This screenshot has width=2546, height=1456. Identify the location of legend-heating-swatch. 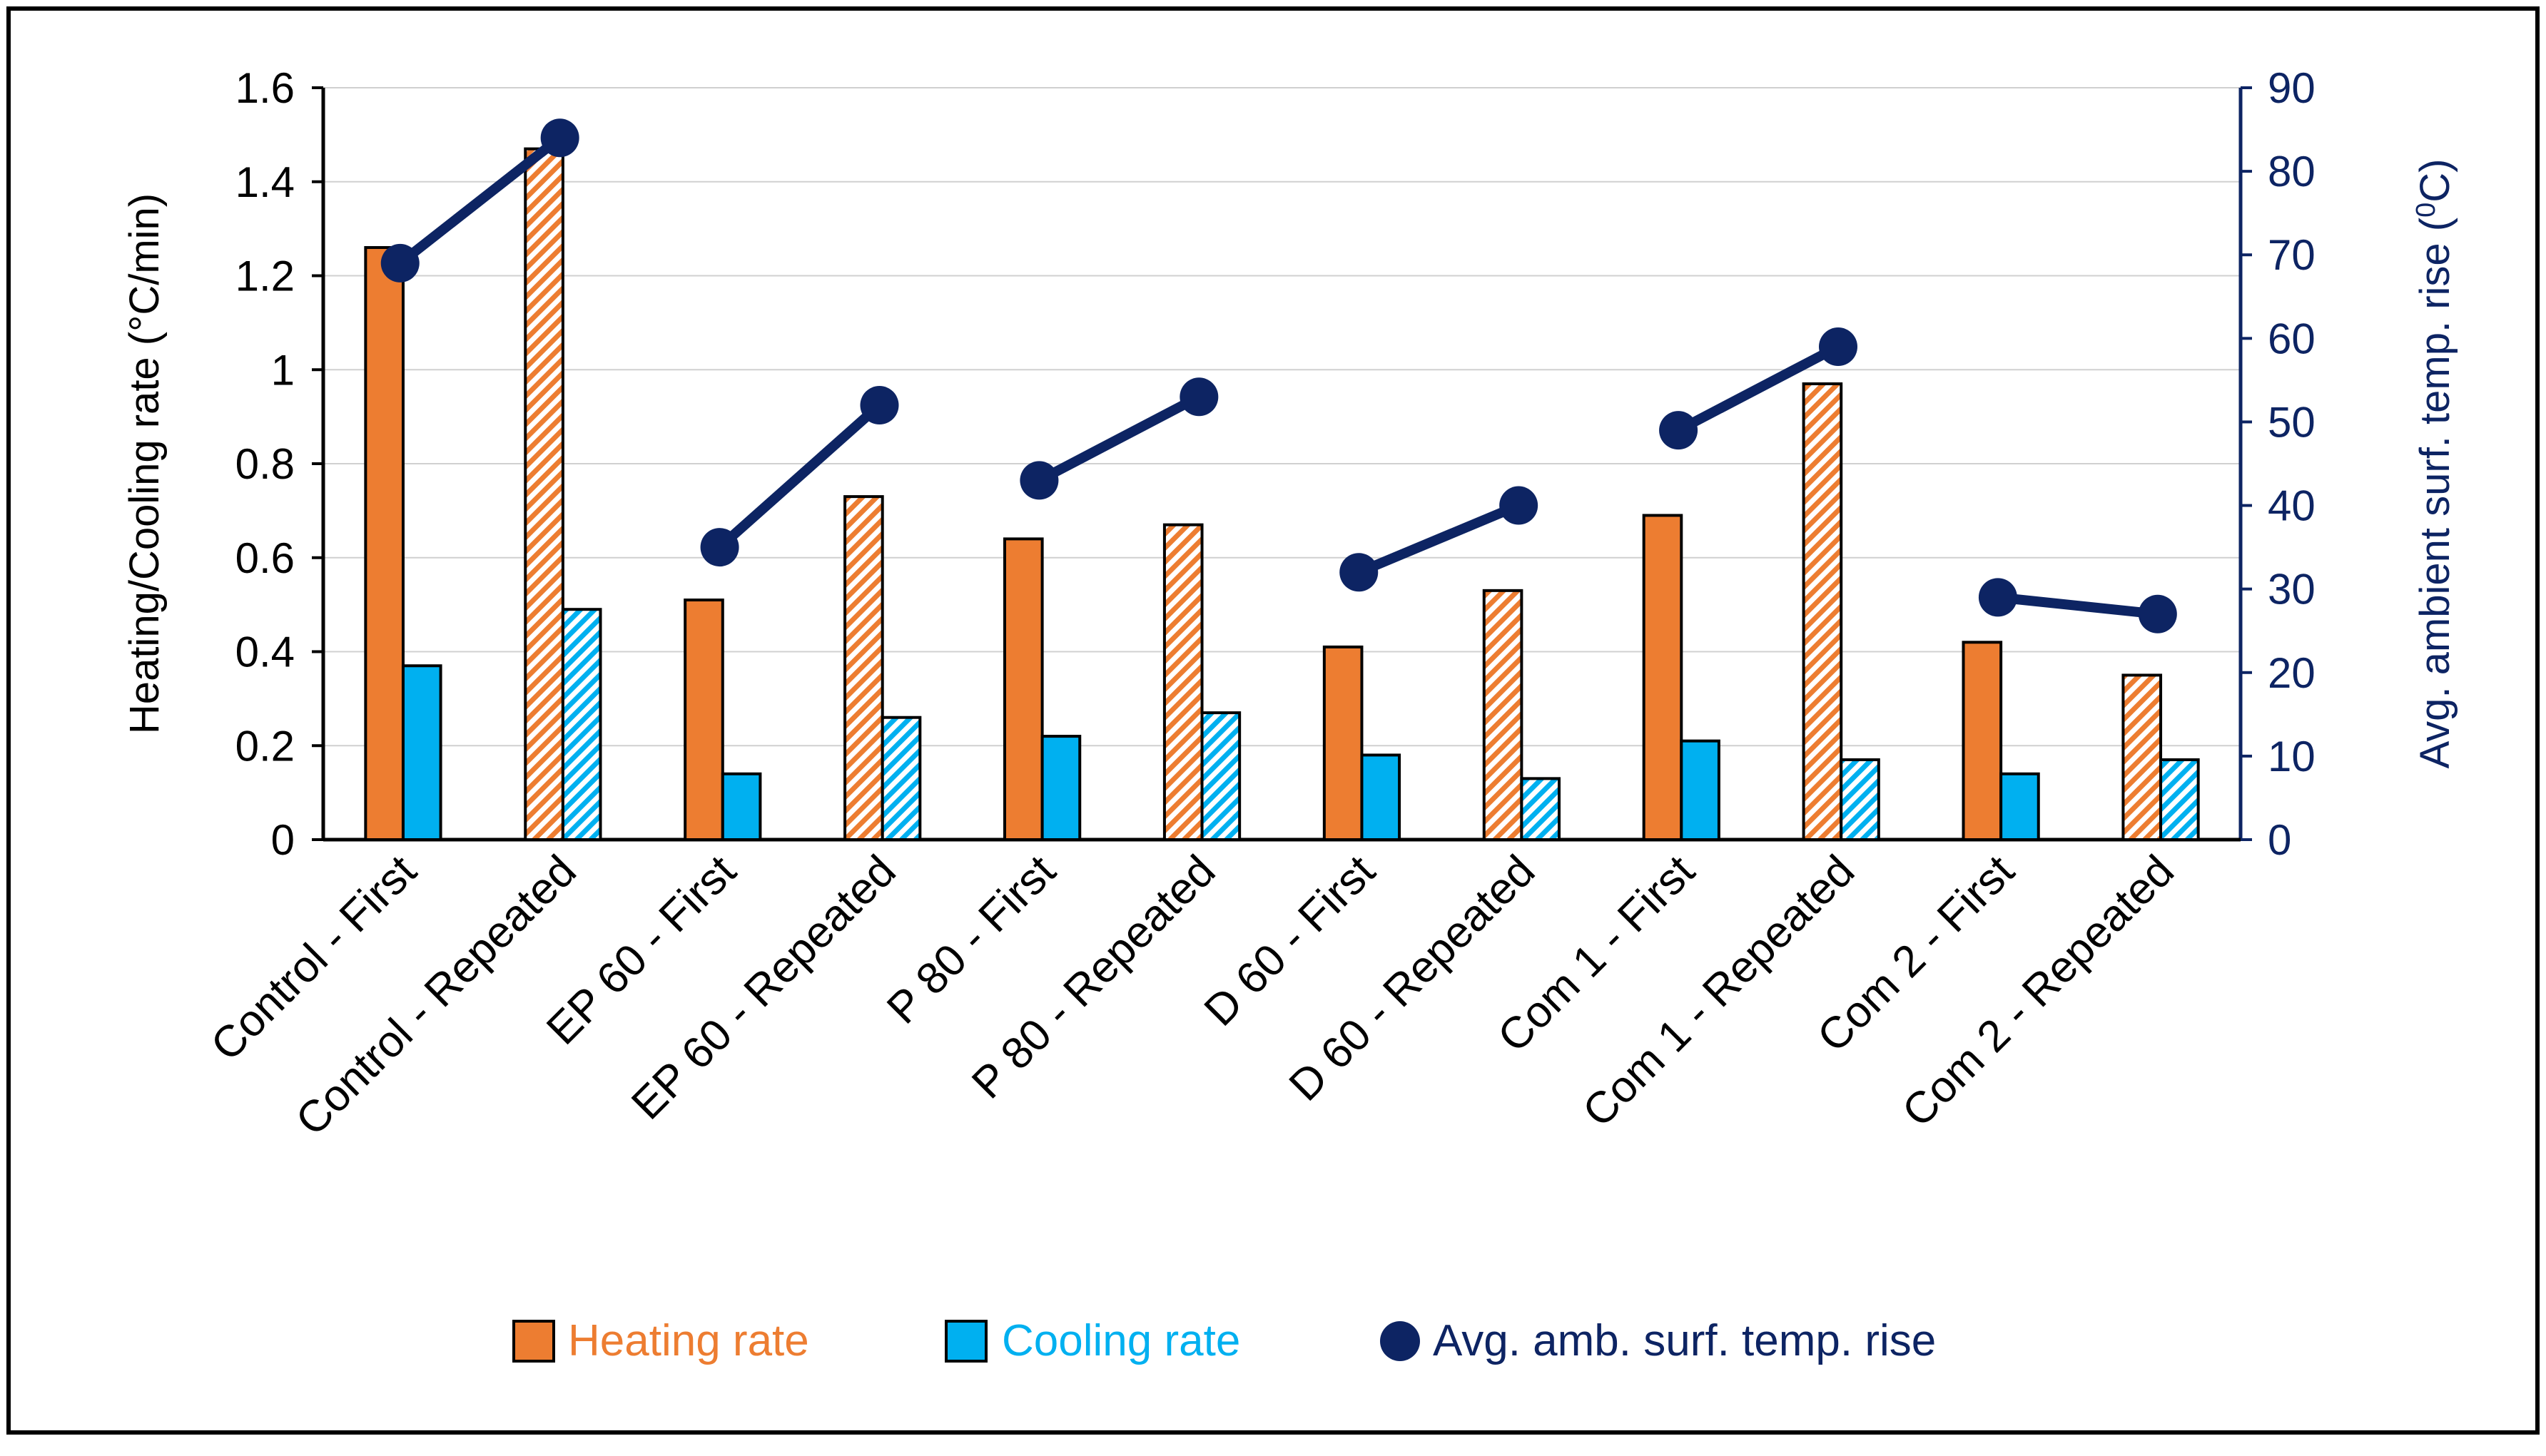
(533, 1341).